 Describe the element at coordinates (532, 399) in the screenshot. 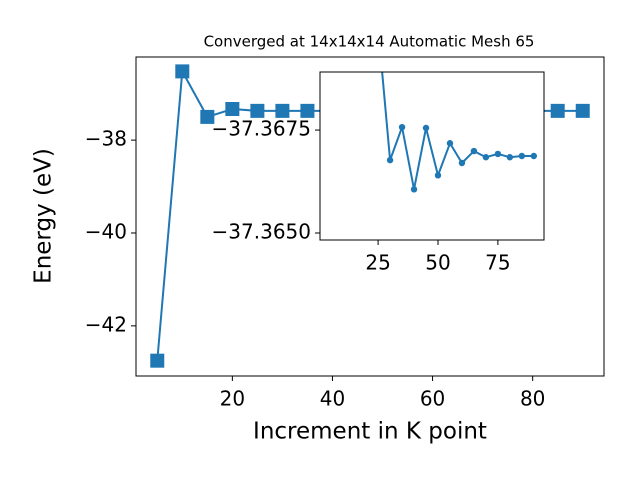

I see `x-tick-label: 80` at that location.